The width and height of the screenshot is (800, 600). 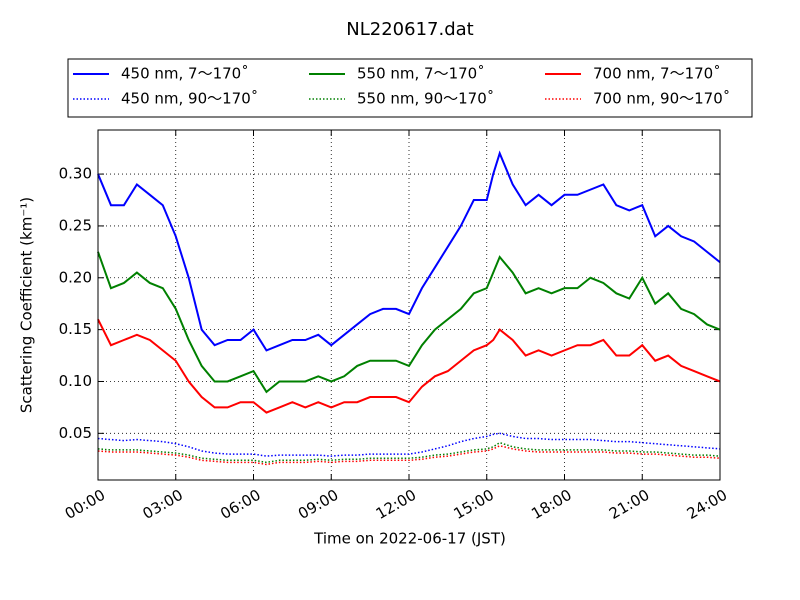 I want to click on legend-box, so click(x=410, y=88).